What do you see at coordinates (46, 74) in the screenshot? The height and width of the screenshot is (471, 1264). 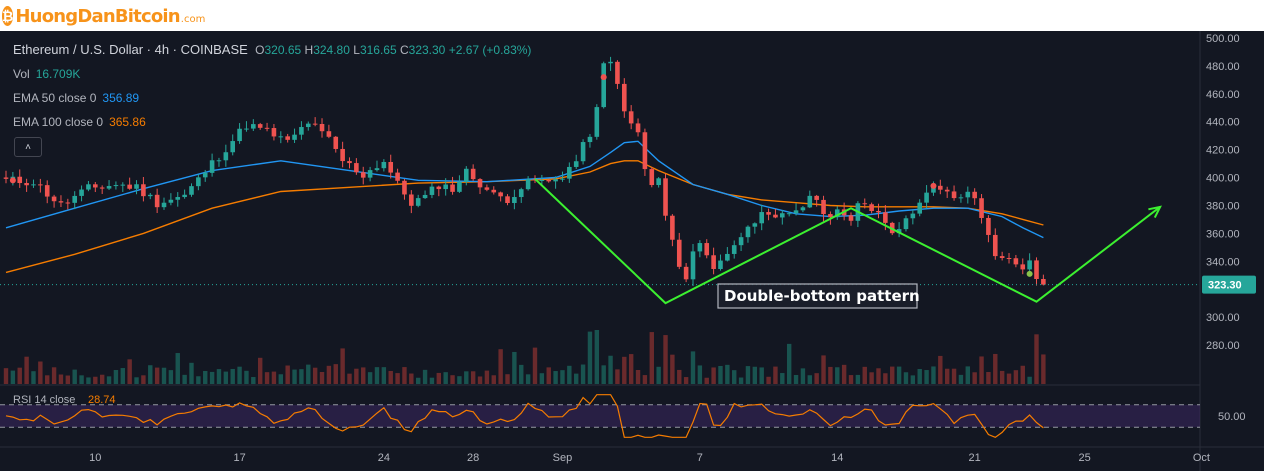 I see `volume-legend: Vol 16.709K` at bounding box center [46, 74].